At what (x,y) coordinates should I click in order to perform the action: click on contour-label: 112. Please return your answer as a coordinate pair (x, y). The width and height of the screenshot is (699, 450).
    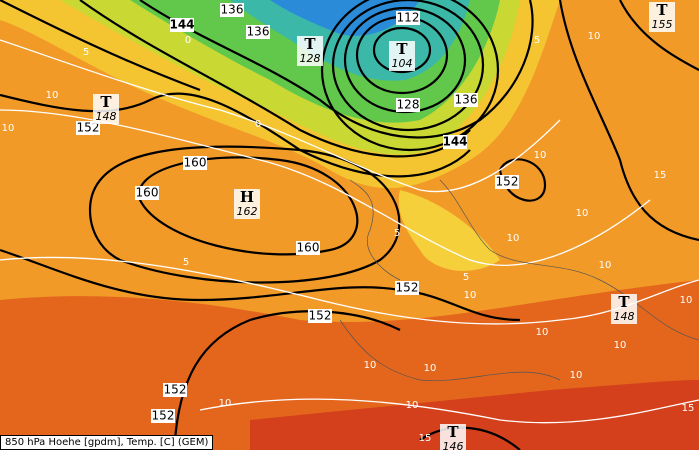
    Looking at the image, I should click on (408, 18).